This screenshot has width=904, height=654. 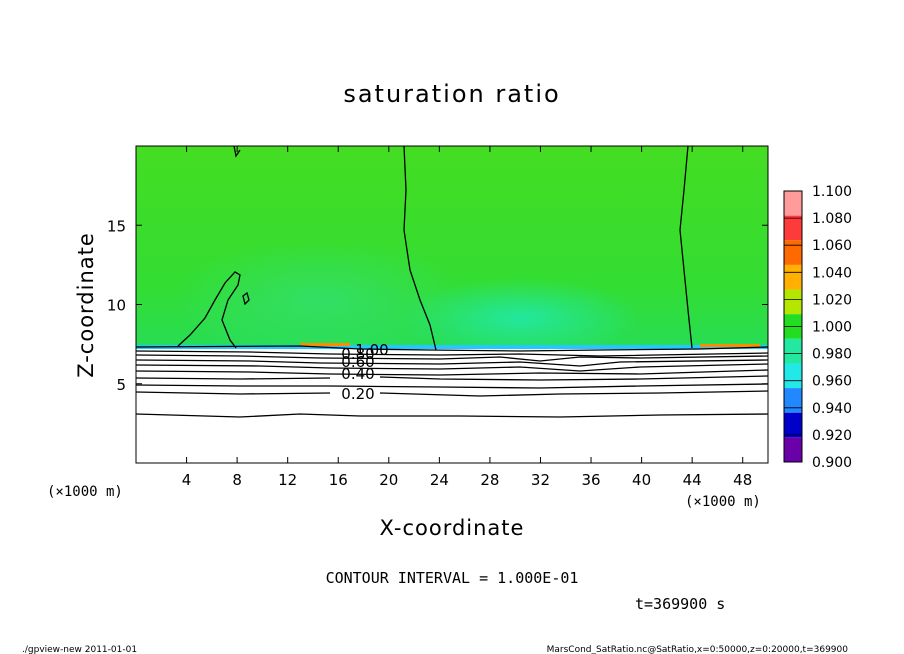 I want to click on contour-0.50, so click(x=452, y=372).